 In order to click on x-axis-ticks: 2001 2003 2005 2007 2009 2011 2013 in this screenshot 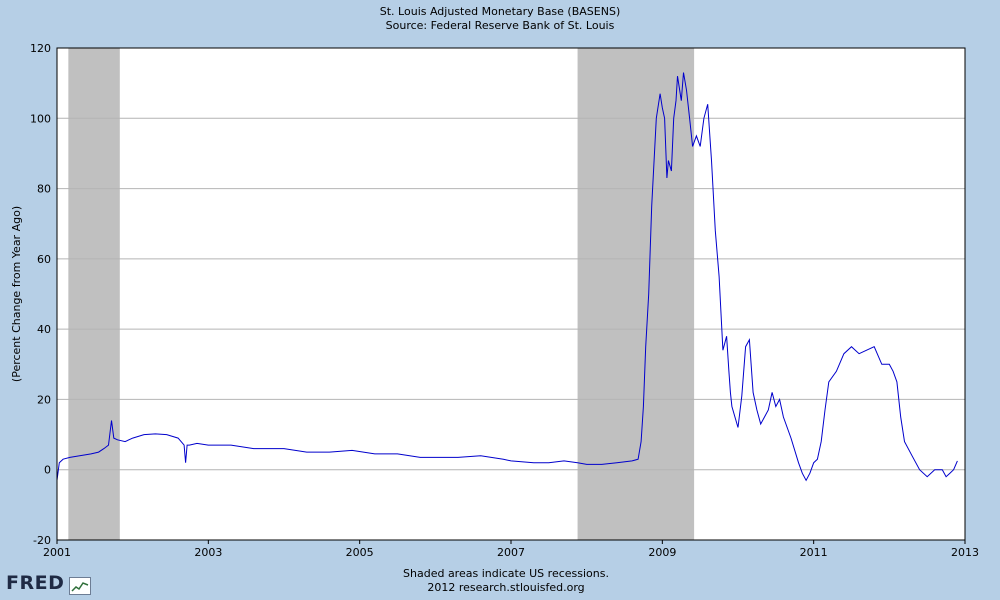, I will do `click(511, 552)`.